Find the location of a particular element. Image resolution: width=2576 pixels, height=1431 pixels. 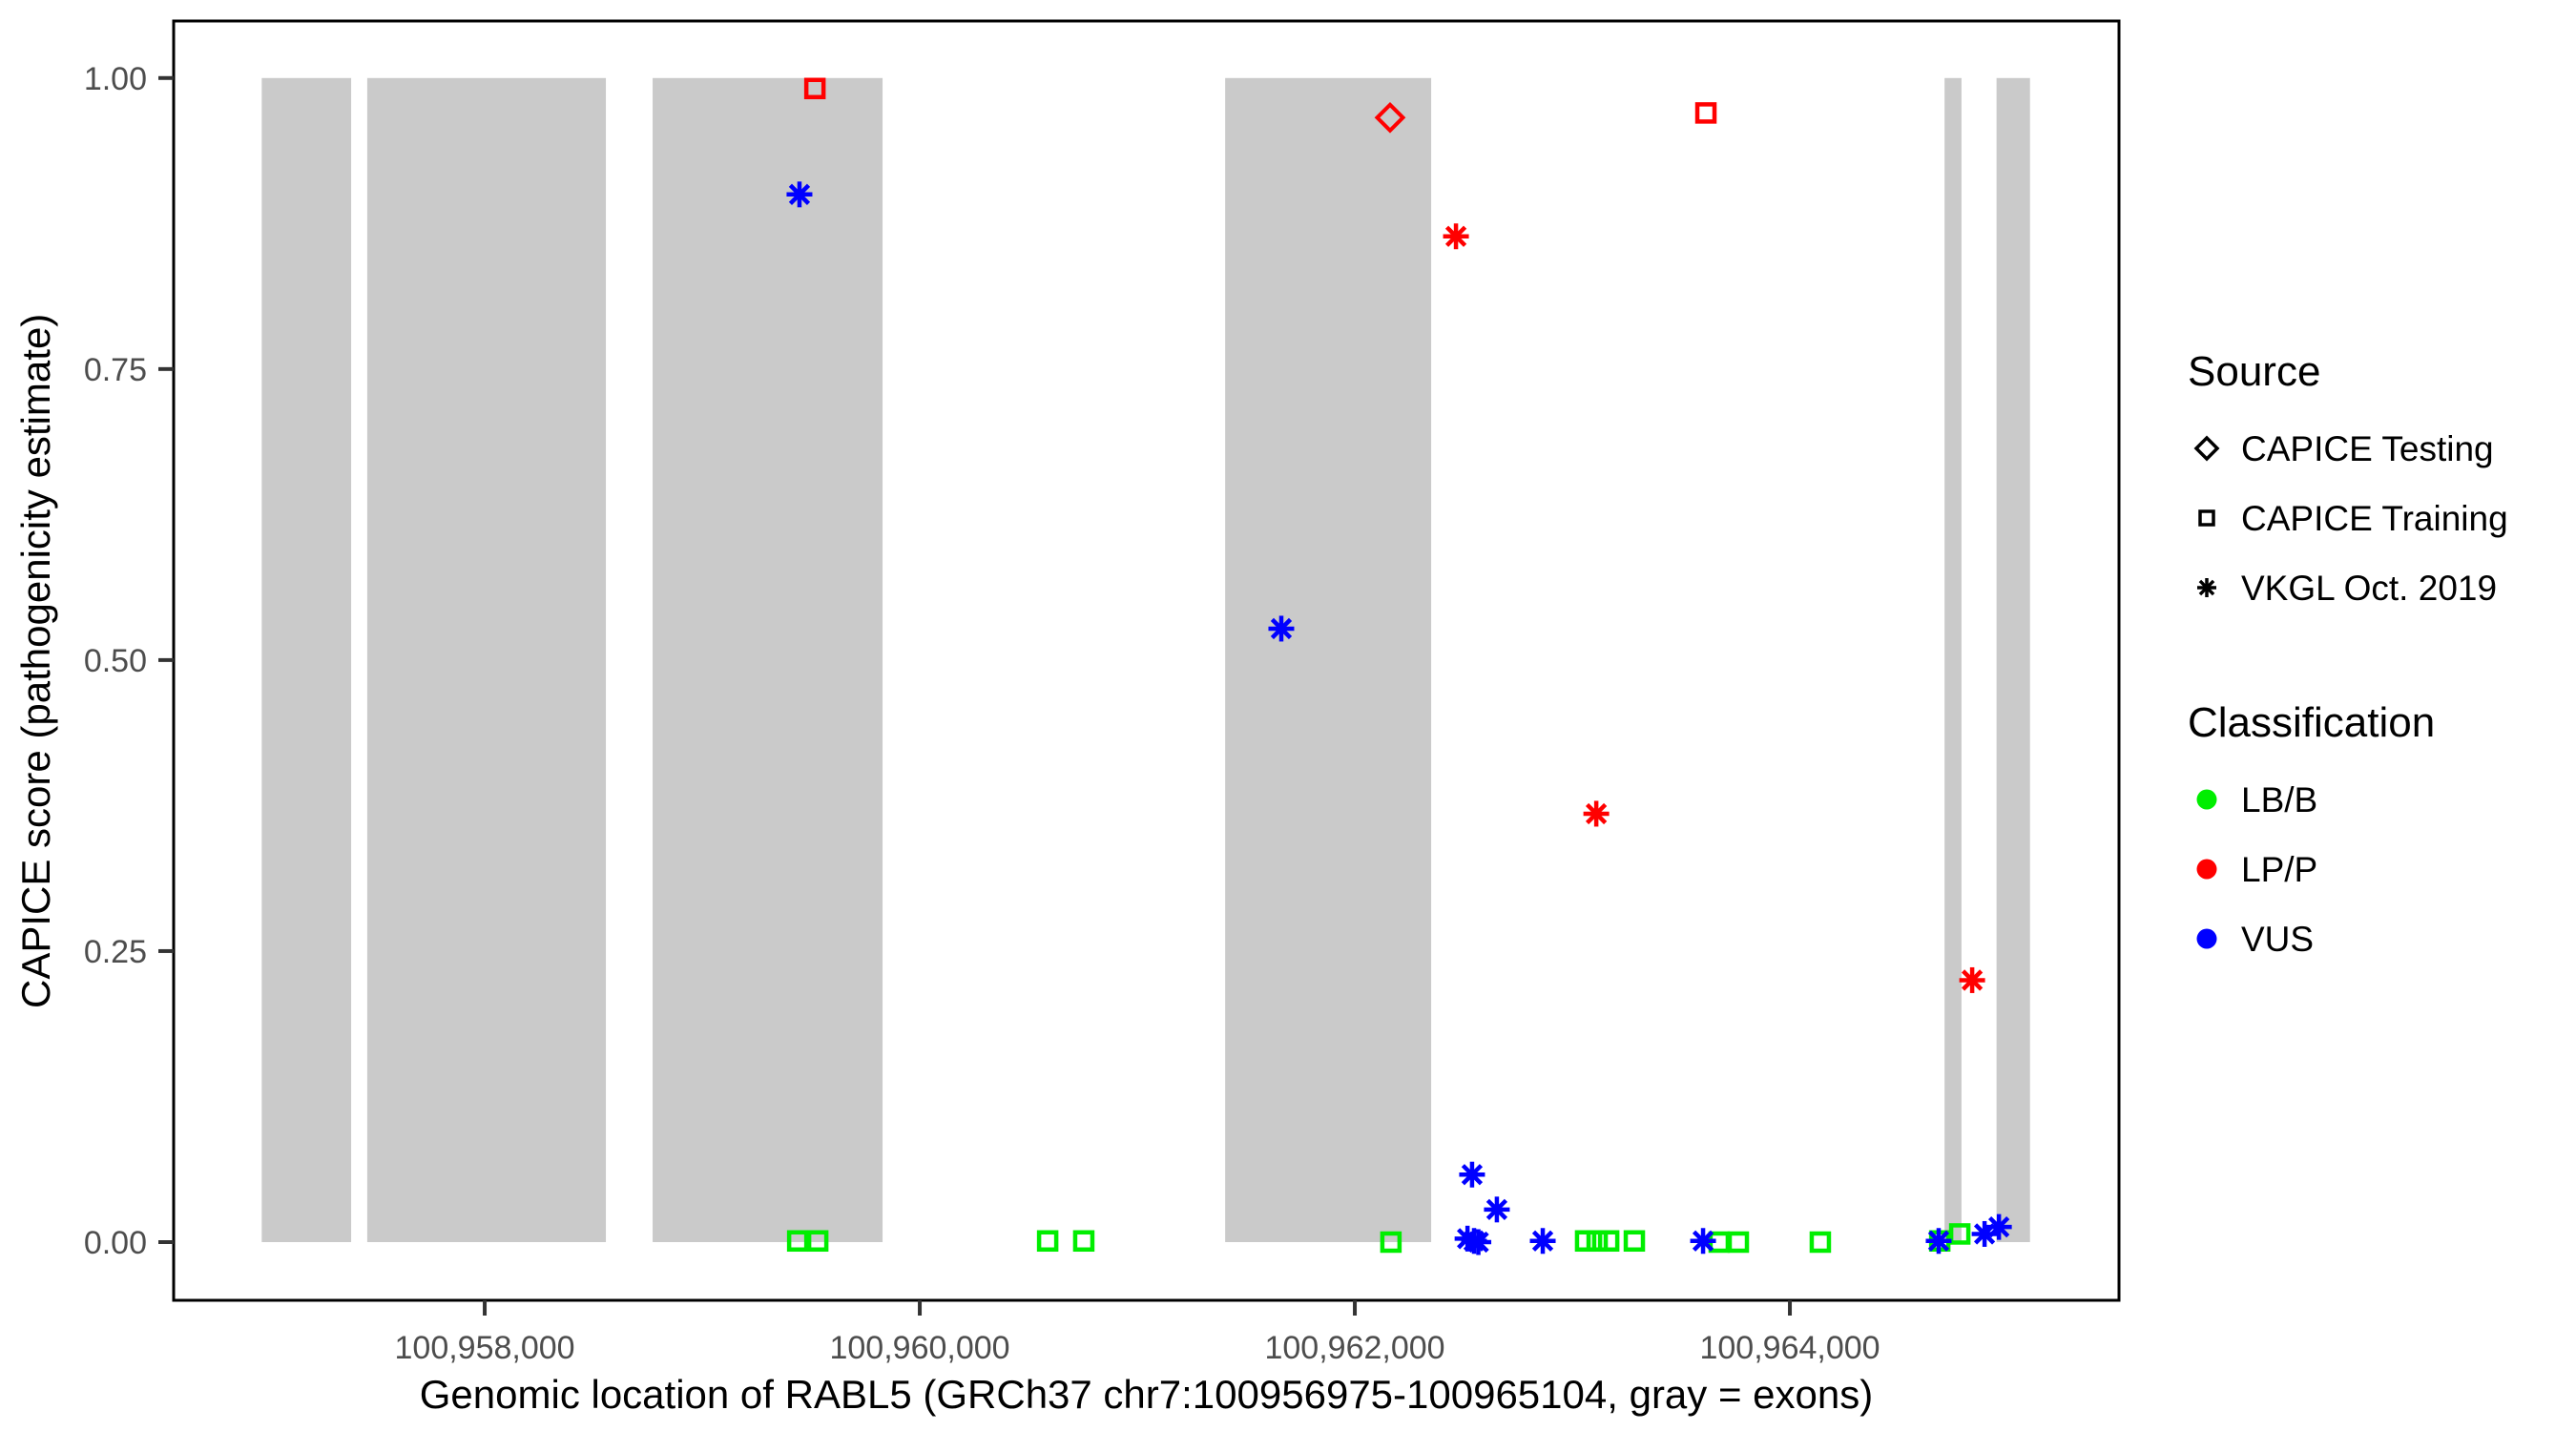

x-tick-label: 100,962,000 is located at coordinates (1354, 1348).